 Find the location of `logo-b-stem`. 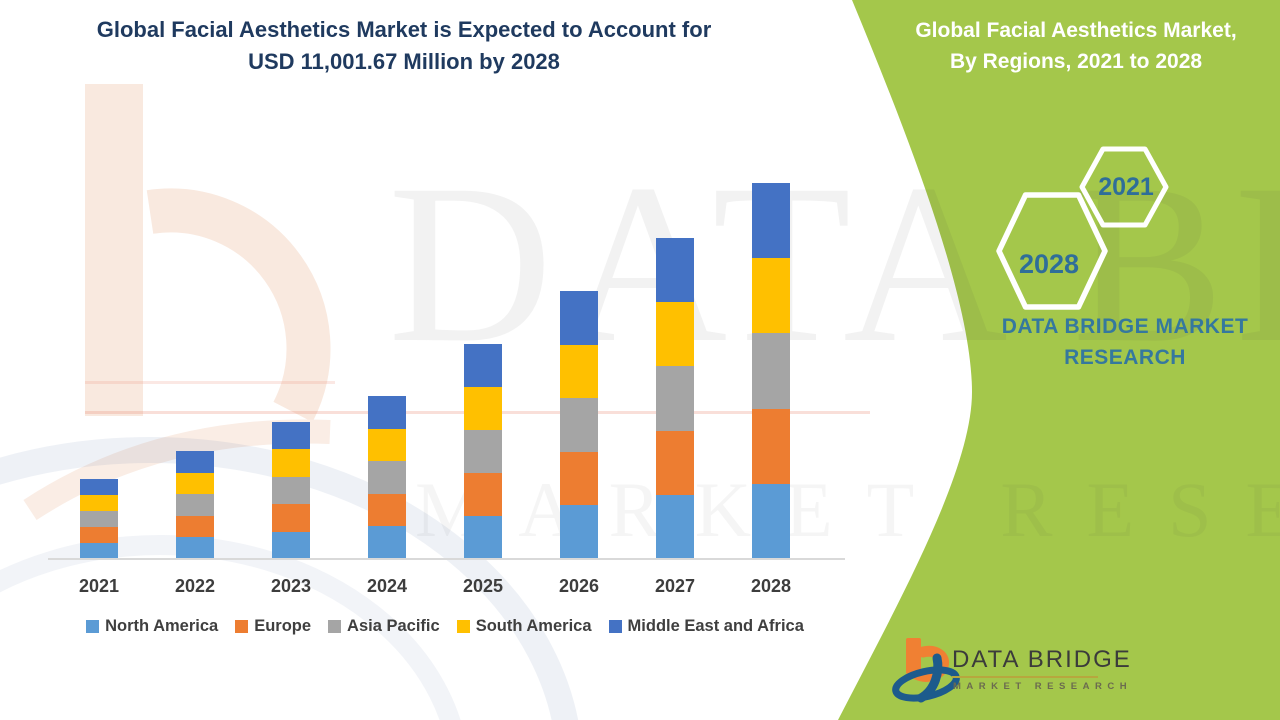

logo-b-stem is located at coordinates (913, 656).